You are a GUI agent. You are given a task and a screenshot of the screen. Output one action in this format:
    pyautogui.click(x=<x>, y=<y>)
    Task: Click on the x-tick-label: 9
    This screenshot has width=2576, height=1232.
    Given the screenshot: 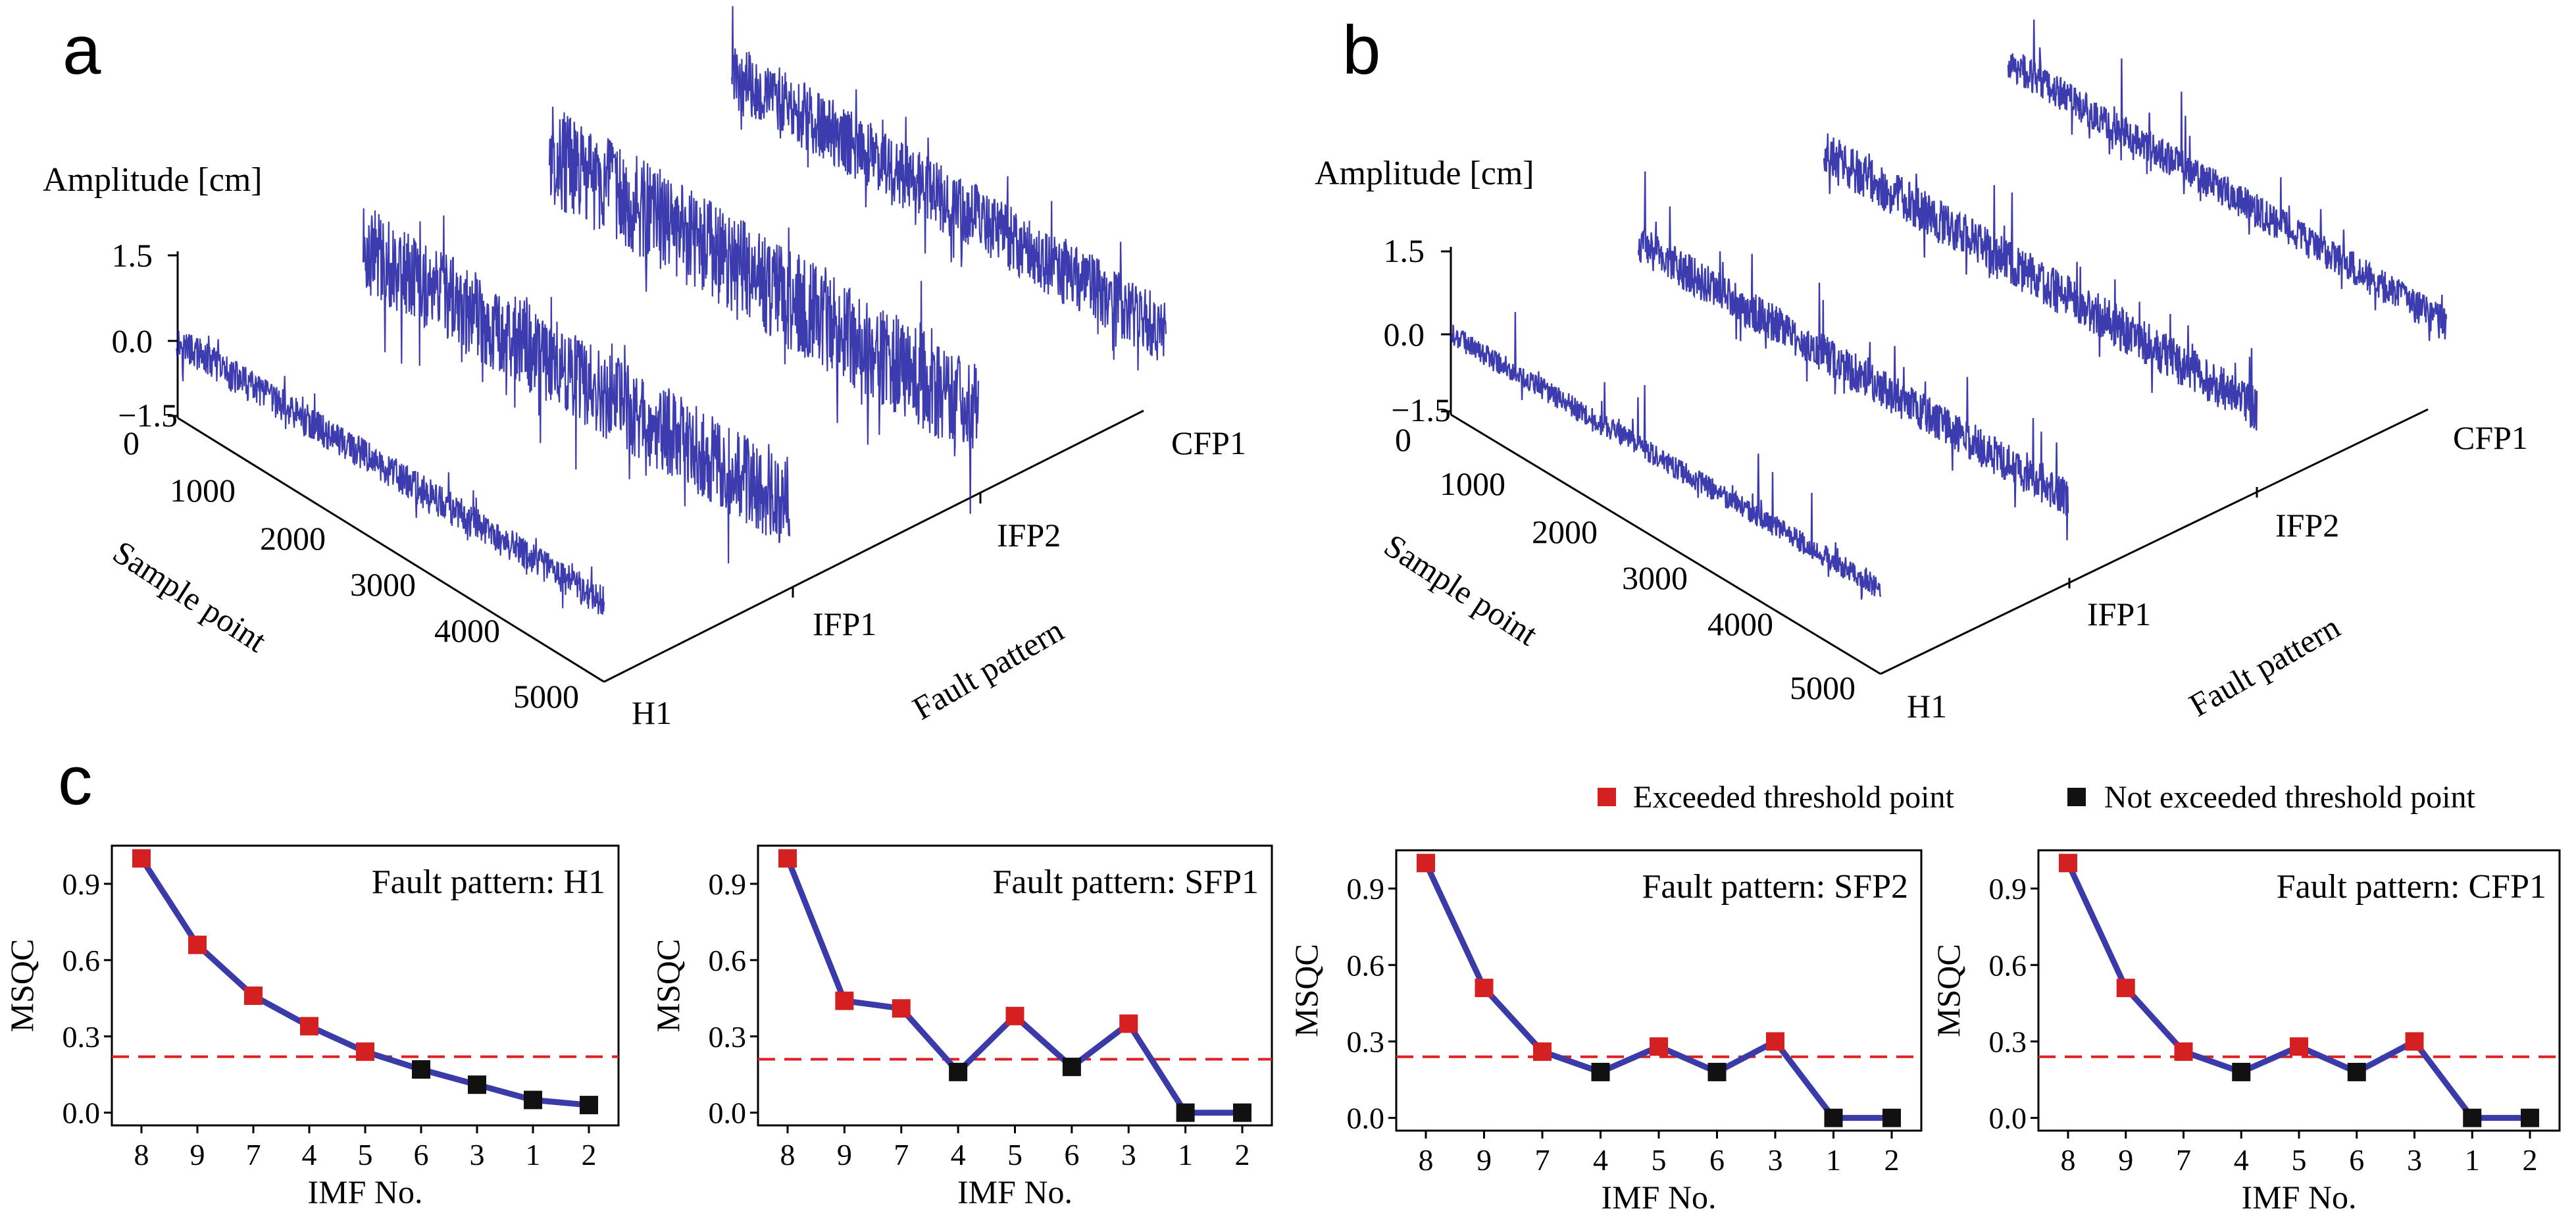 What is the action you would take?
    pyautogui.click(x=1484, y=1160)
    